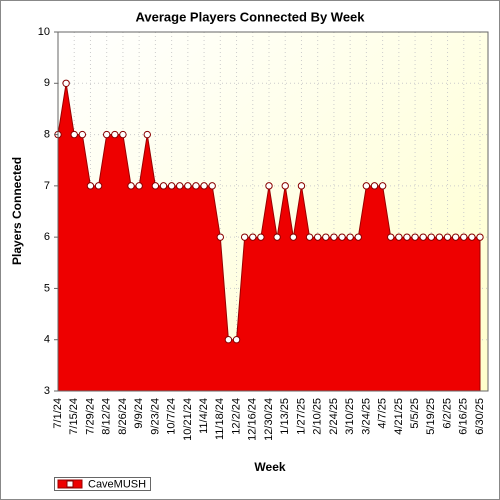 The width and height of the screenshot is (500, 500). What do you see at coordinates (117, 484) in the screenshot?
I see `legend-label: CaveMUSH` at bounding box center [117, 484].